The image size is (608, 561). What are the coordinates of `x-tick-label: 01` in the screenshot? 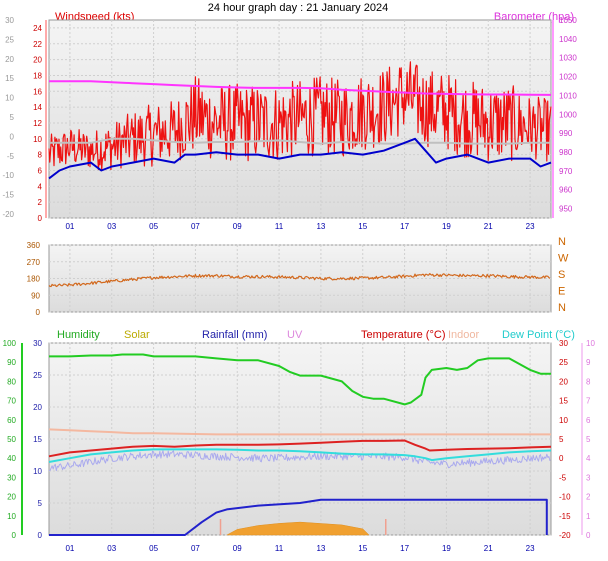 It's located at (69, 226).